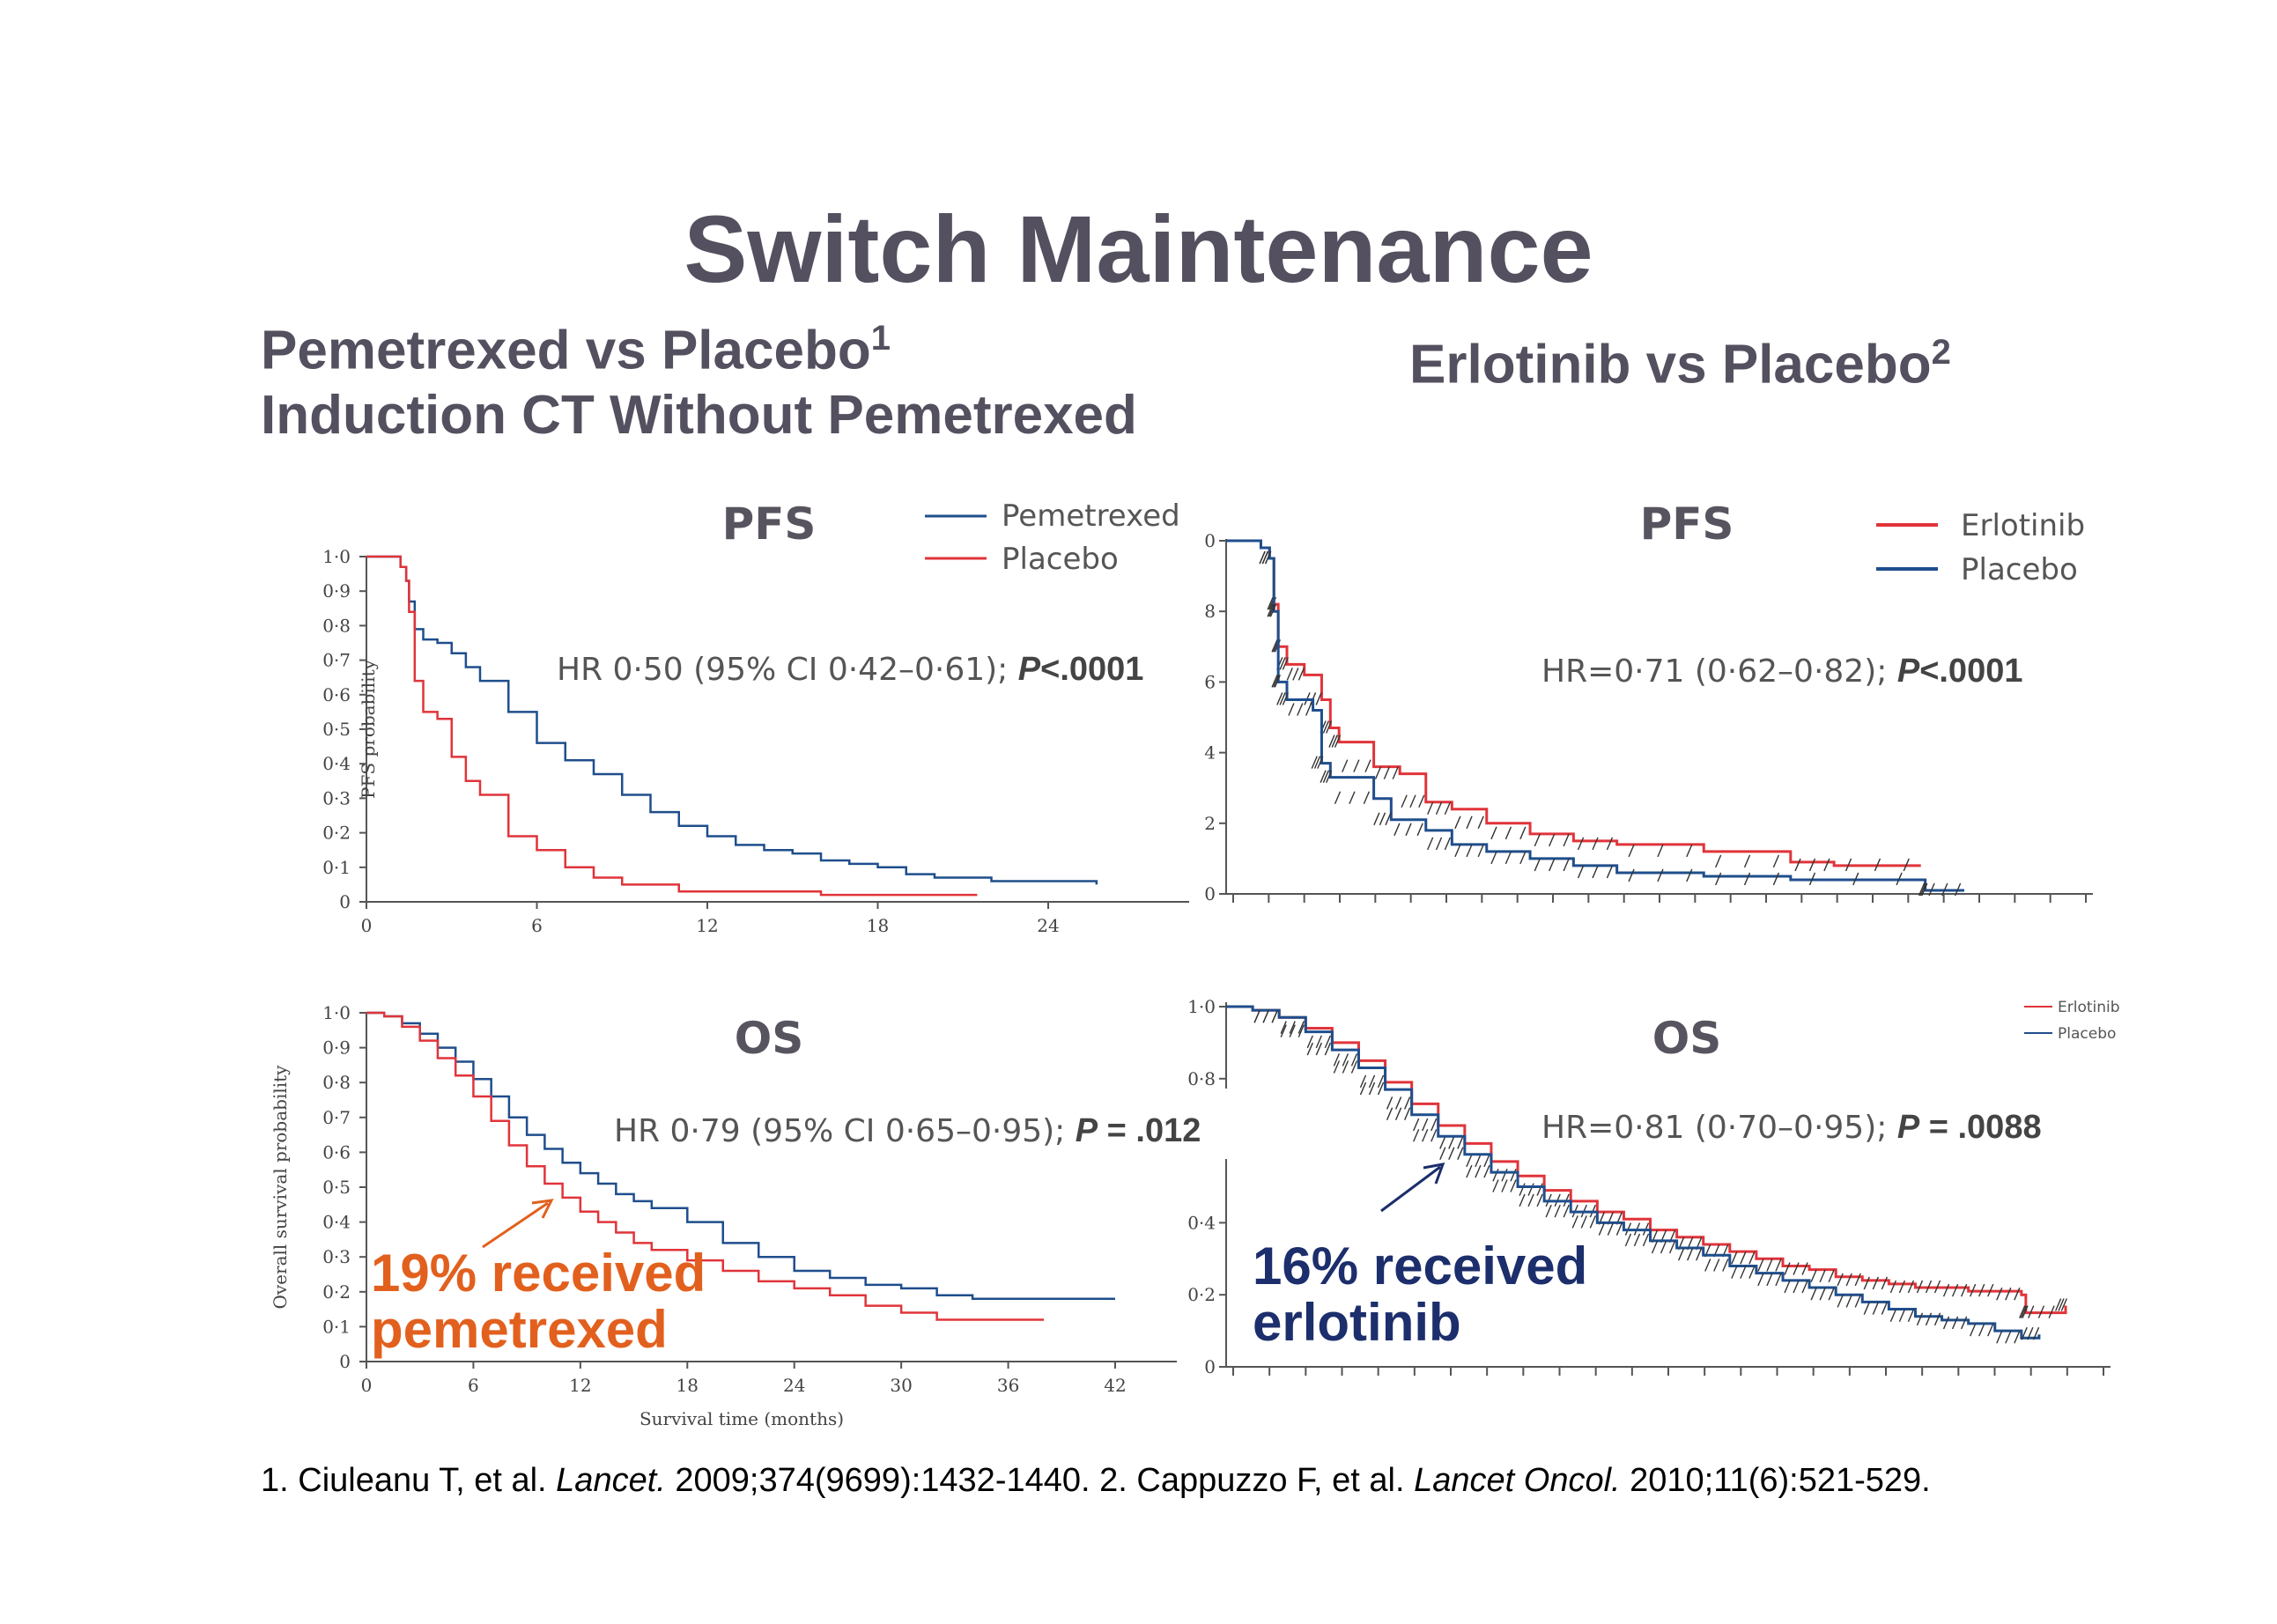 This screenshot has height=1624, width=2277. I want to click on y-tick-label: 1·0, so click(336, 1012).